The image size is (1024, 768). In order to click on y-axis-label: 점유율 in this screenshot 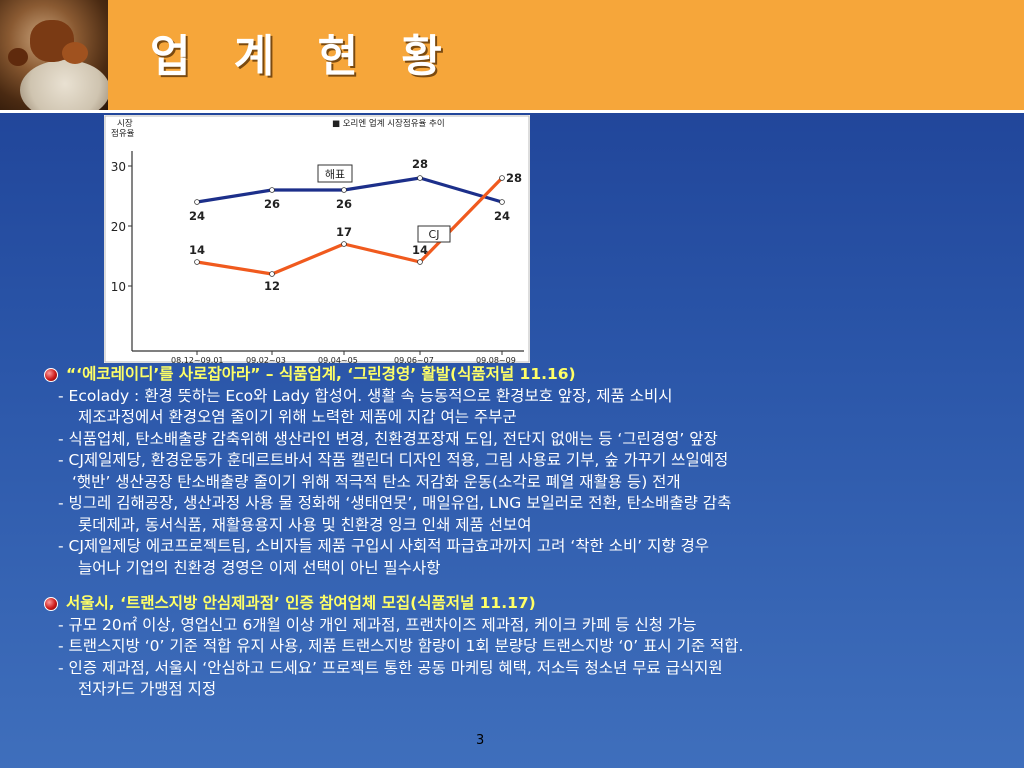, I will do `click(123, 133)`.